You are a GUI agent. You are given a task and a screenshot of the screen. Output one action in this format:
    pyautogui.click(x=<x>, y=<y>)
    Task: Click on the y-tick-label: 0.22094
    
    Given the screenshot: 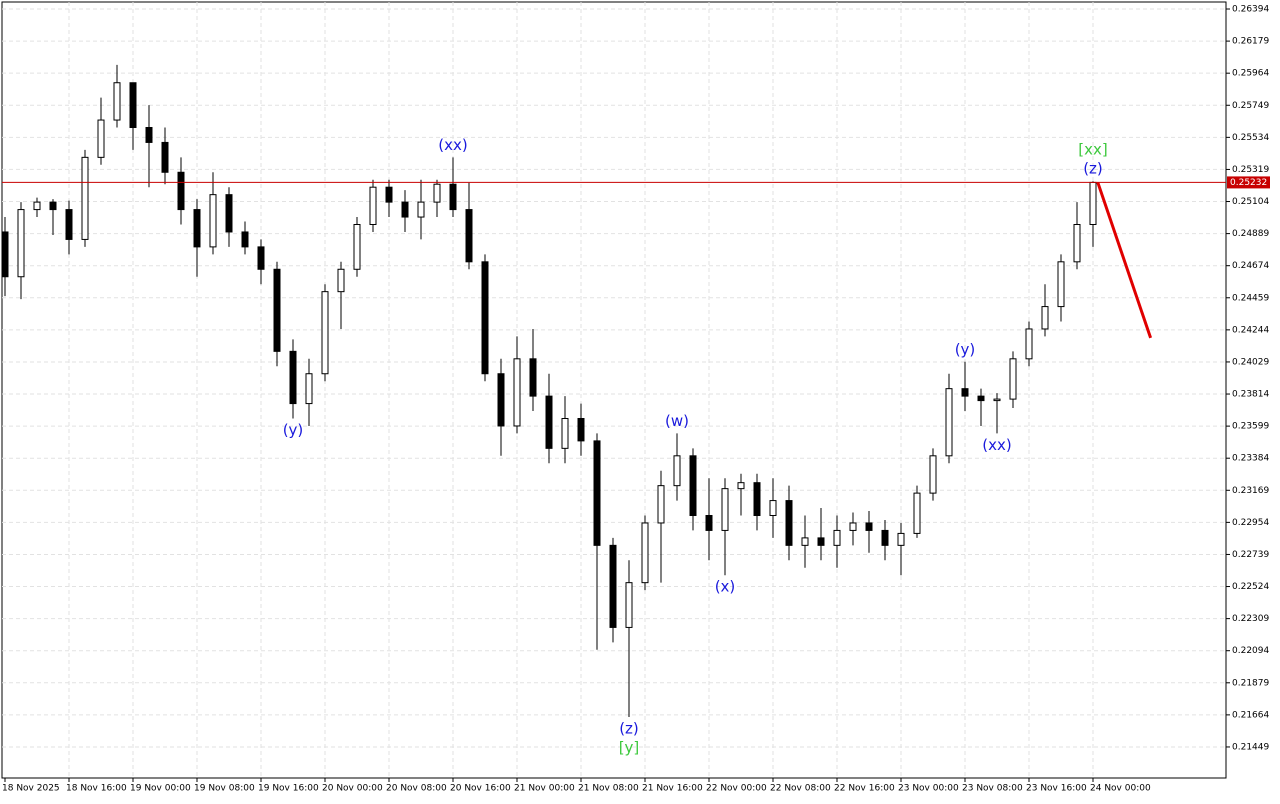 What is the action you would take?
    pyautogui.click(x=1250, y=651)
    